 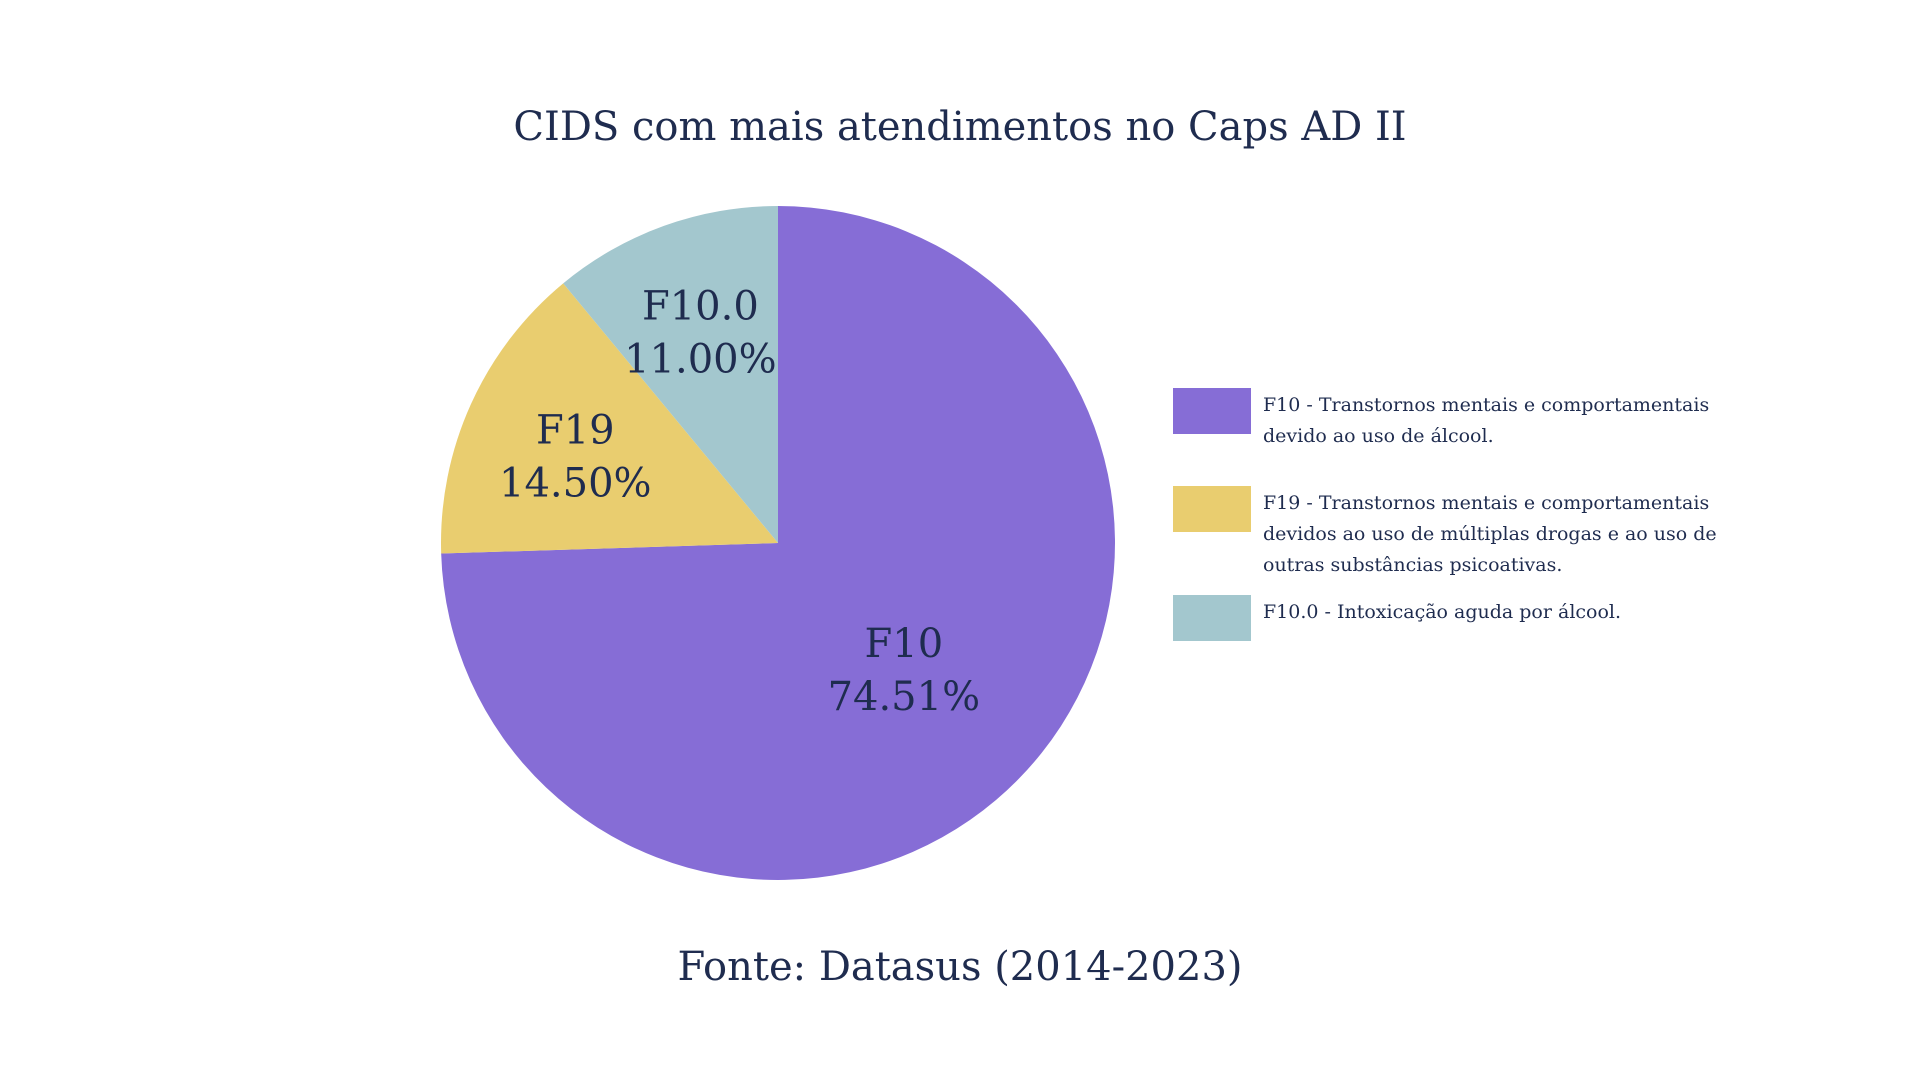 I want to click on pie-slice-f19, so click(x=609, y=418).